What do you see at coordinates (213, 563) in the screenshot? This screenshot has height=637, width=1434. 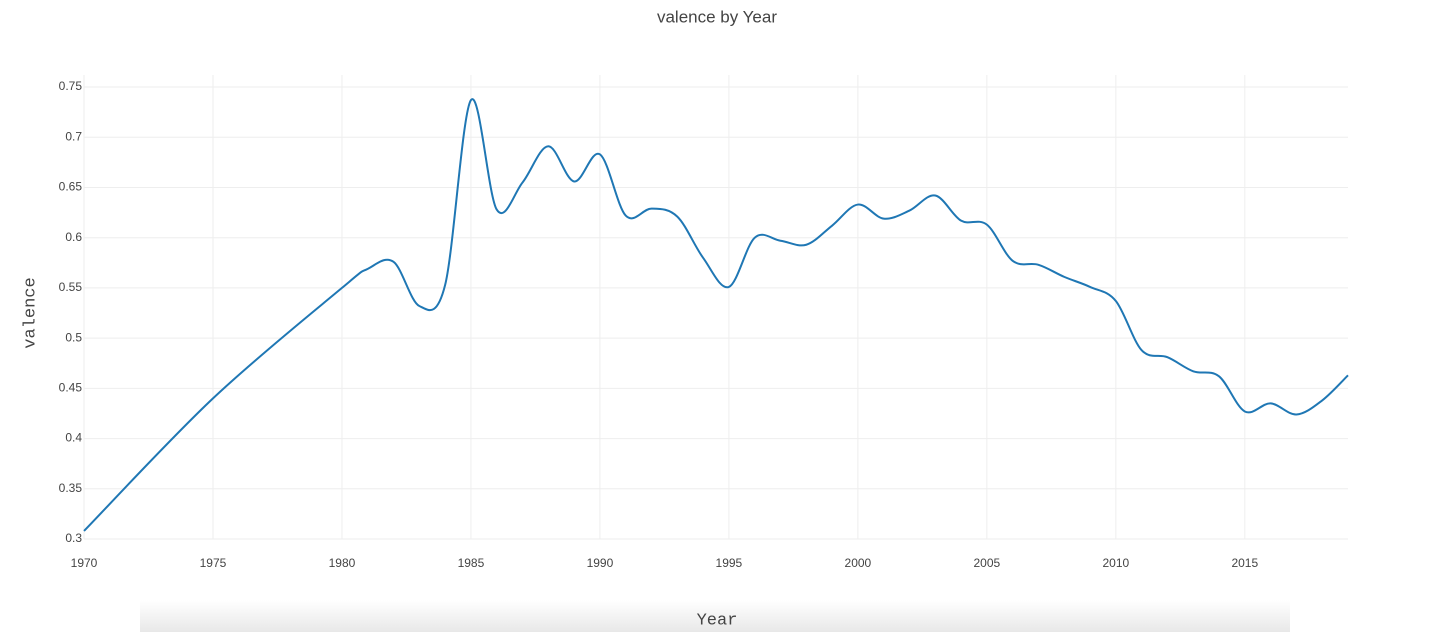 I see `x-tick-label: 1975` at bounding box center [213, 563].